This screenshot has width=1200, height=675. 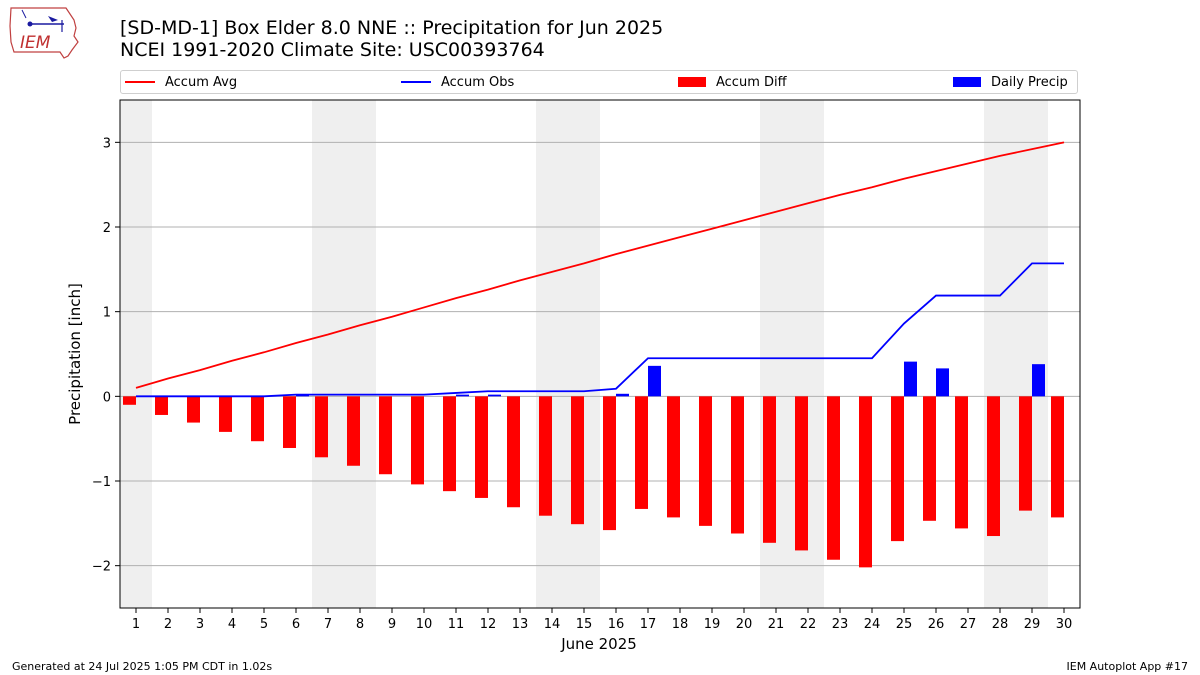 What do you see at coordinates (44, 33) in the screenshot?
I see `iem-logo: IEM` at bounding box center [44, 33].